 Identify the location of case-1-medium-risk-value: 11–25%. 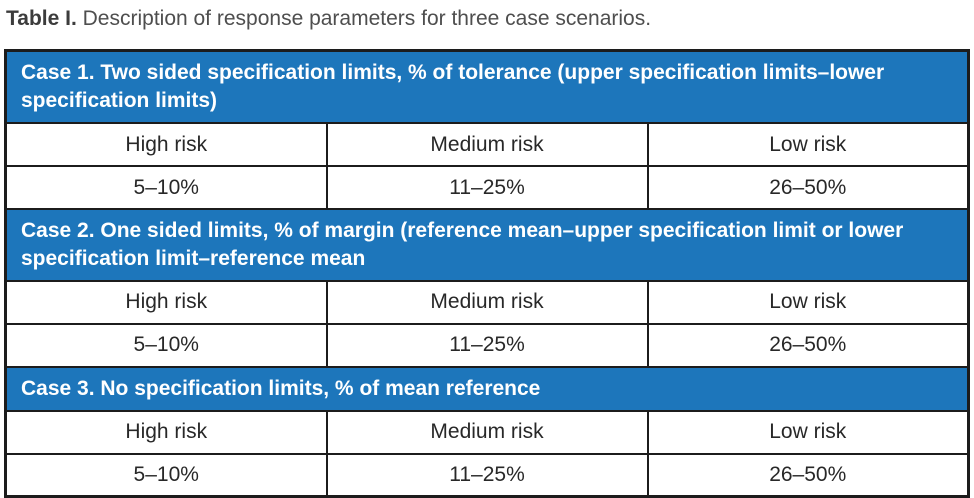
(487, 188).